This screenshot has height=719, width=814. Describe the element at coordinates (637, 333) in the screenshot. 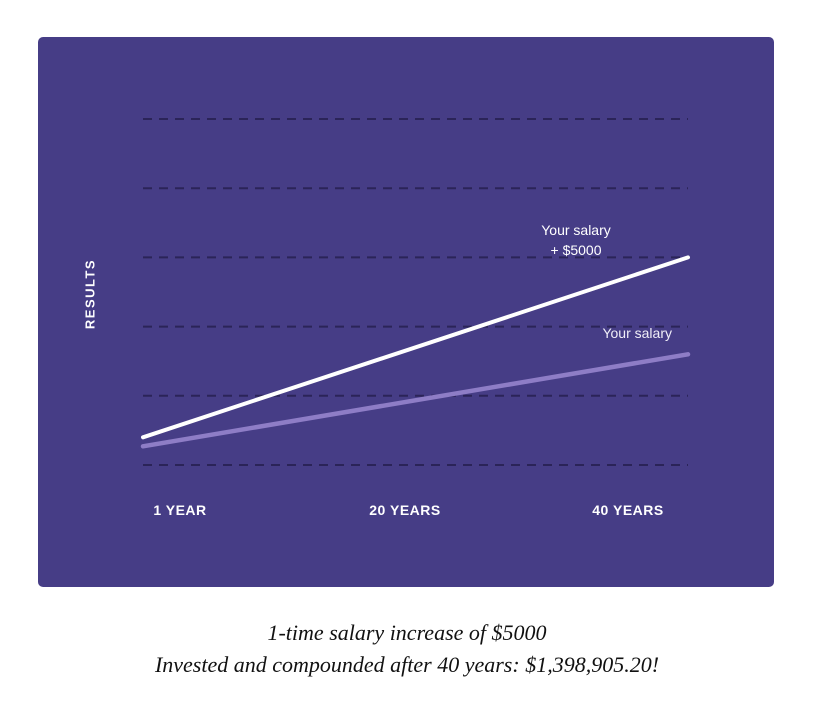

I see `series-label-salary: Your salary` at that location.